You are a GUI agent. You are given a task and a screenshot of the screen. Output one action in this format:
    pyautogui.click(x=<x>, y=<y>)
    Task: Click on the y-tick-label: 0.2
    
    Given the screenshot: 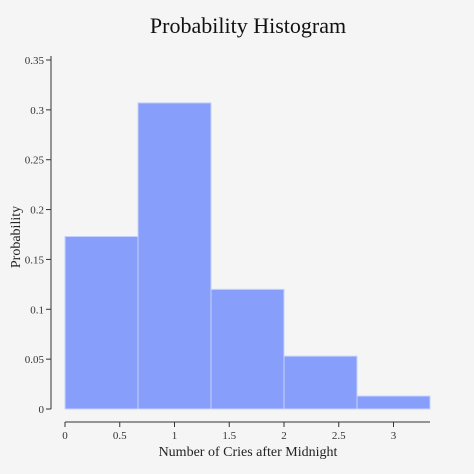 What is the action you would take?
    pyautogui.click(x=37, y=211)
    